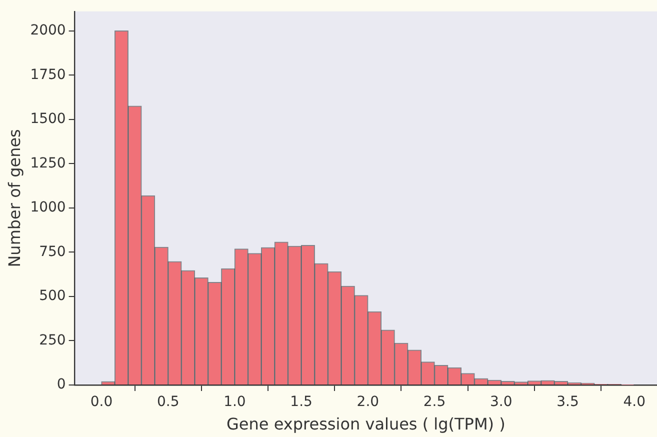 The width and height of the screenshot is (657, 437). What do you see at coordinates (52, 252) in the screenshot?
I see `y-tick-label: 750` at bounding box center [52, 252].